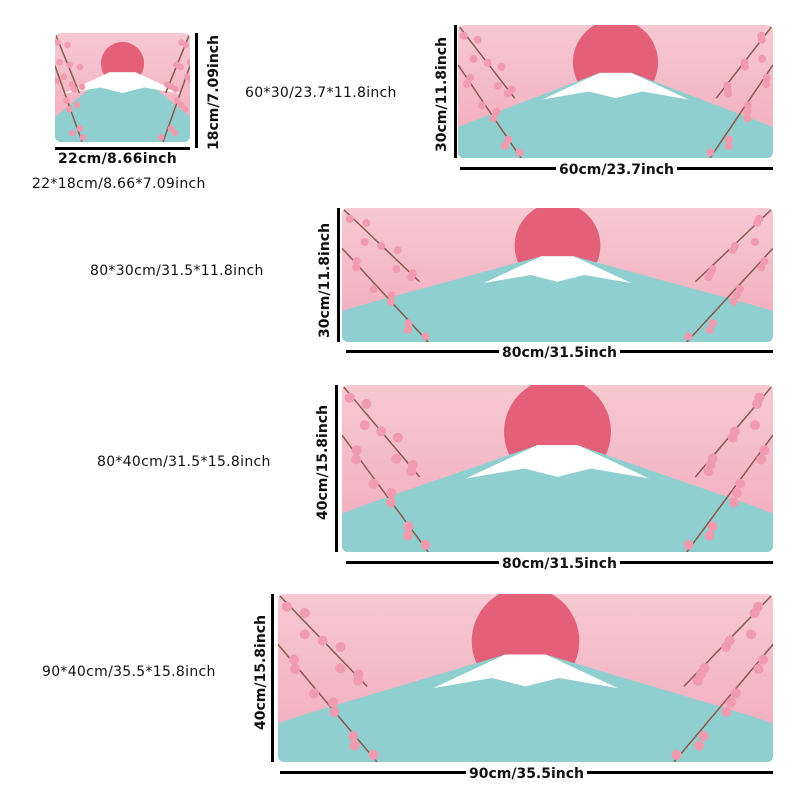 This screenshot has height=800, width=800. I want to click on width-label: 80cm/31.5inch, so click(559, 562).